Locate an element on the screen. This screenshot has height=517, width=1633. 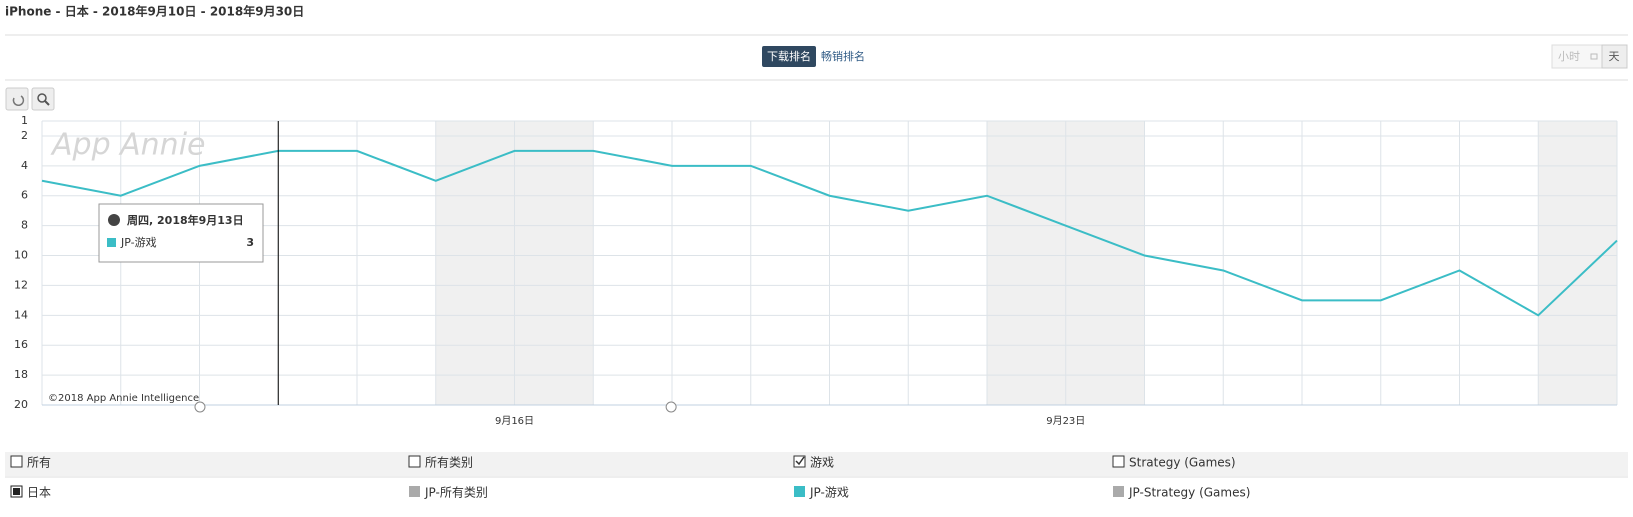
hour-label: 小时 is located at coordinates (1569, 56).